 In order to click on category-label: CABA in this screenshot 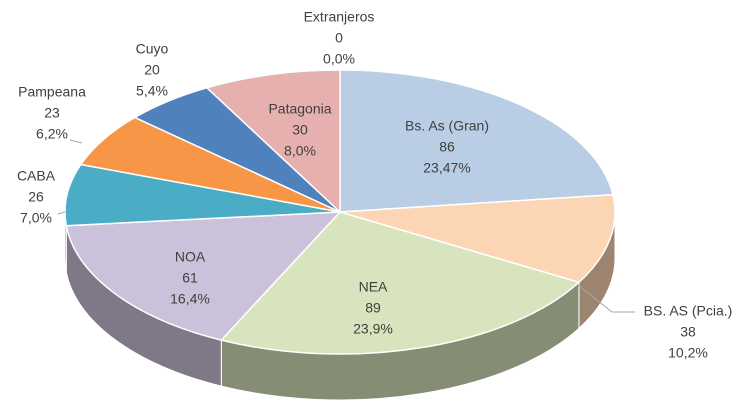, I will do `click(36, 176)`.